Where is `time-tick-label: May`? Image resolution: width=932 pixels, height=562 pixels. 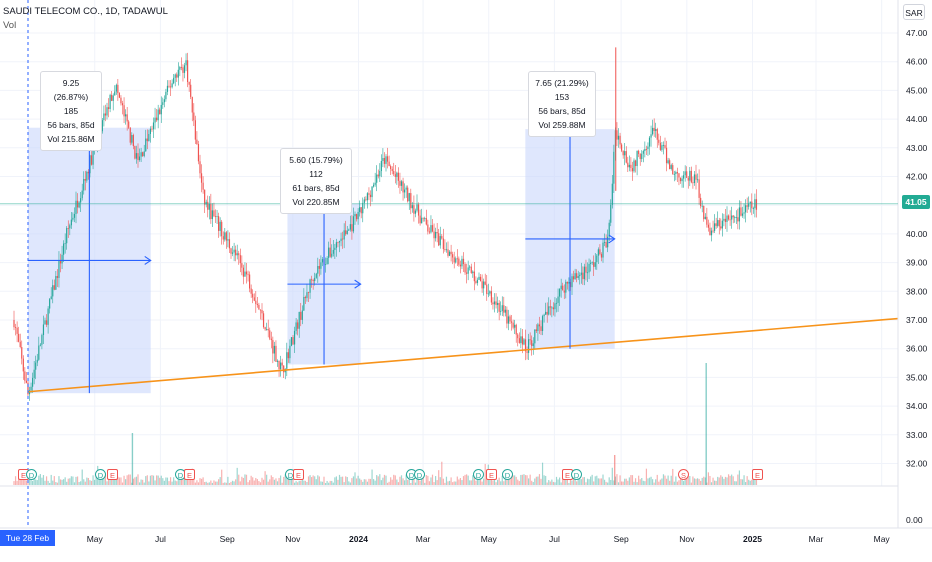 time-tick-label: May is located at coordinates (489, 539).